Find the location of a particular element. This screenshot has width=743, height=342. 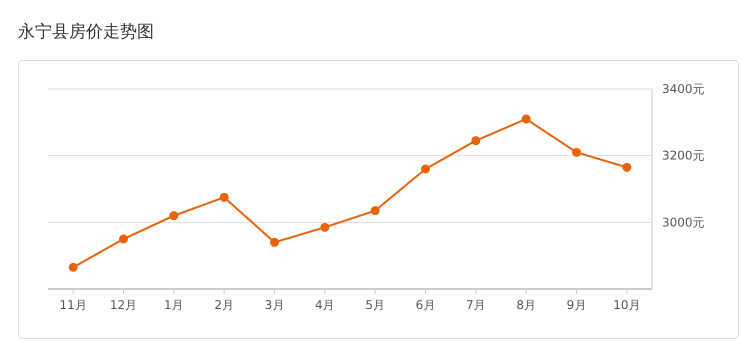

x-tick-label: 9月 is located at coordinates (576, 305).